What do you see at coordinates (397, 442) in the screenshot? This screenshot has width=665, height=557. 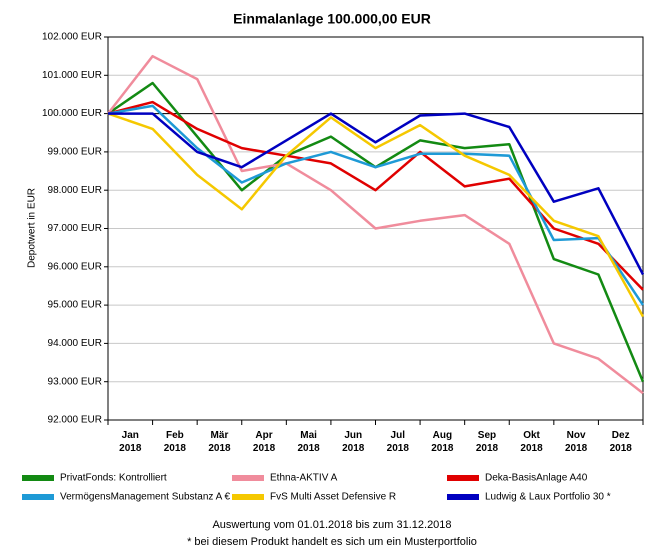 I see `x-tick-label: Jul 2018` at bounding box center [397, 442].